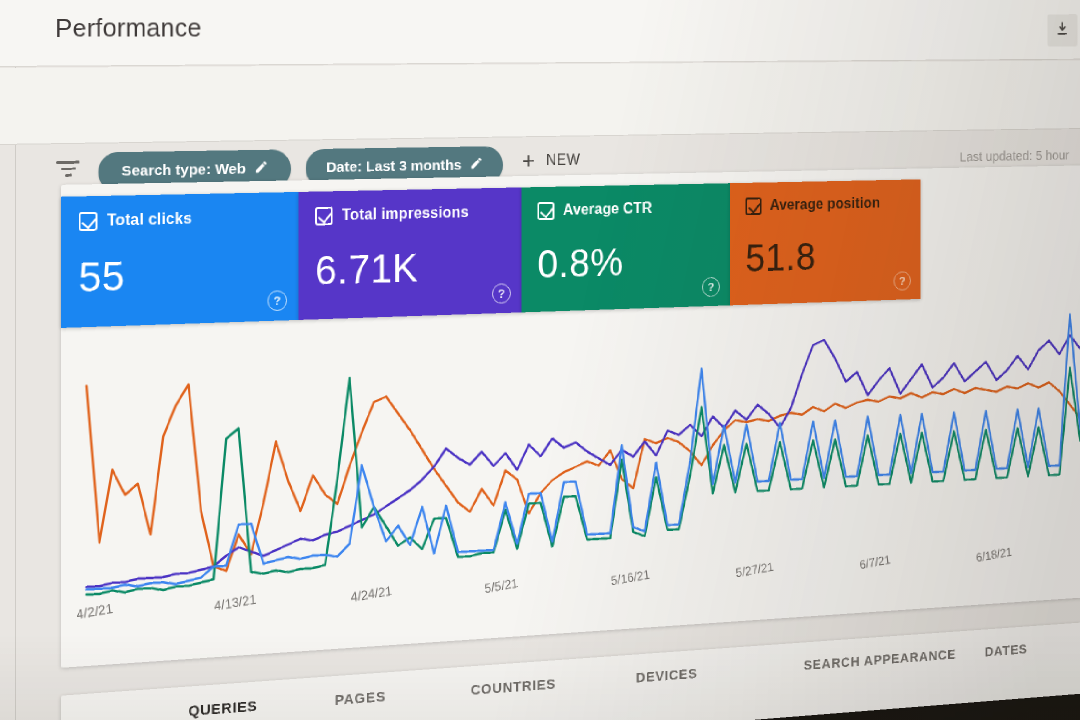  Describe the element at coordinates (630, 578) in the screenshot. I see `x-tick-label: 5/16/21` at that location.